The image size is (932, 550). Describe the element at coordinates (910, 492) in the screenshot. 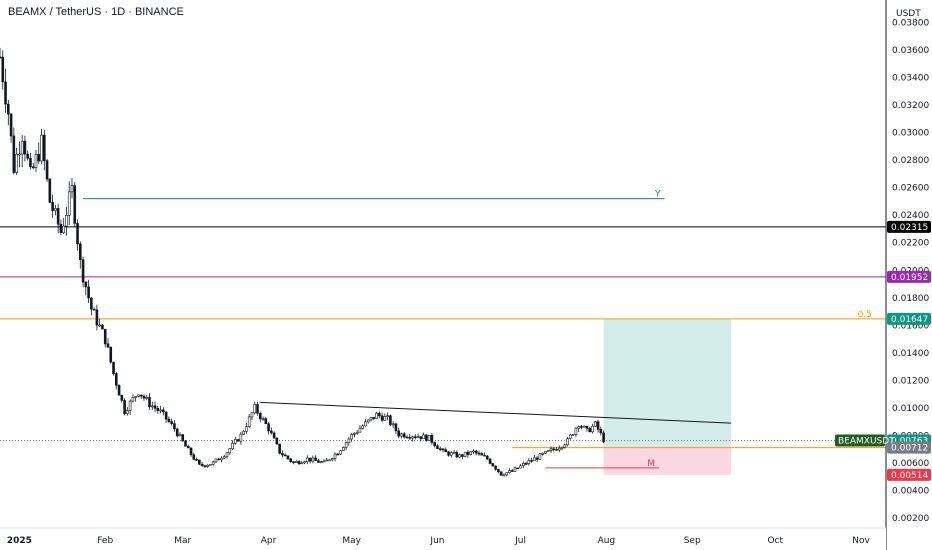

I see `price-tick-label: 0.00400` at that location.